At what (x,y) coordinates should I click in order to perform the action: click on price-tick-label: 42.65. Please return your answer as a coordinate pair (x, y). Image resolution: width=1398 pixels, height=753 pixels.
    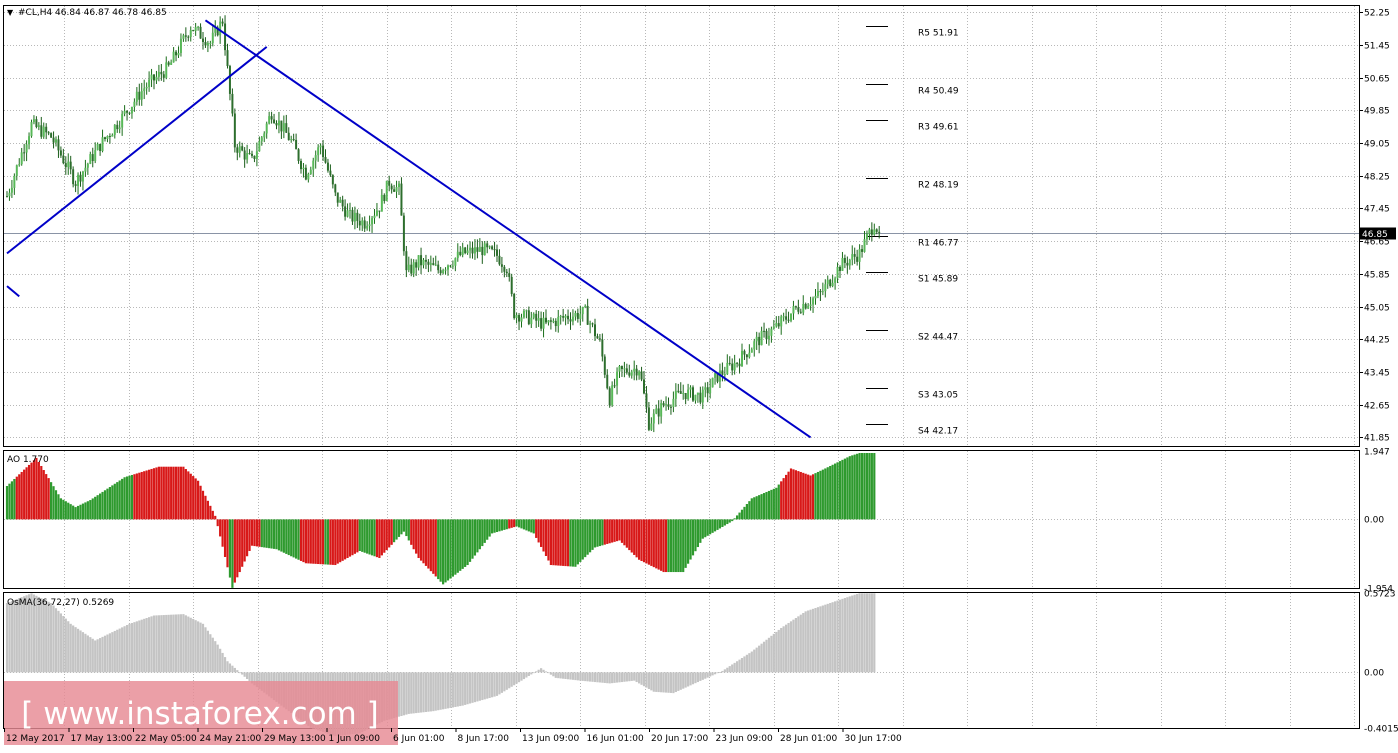
    Looking at the image, I should click on (1377, 407).